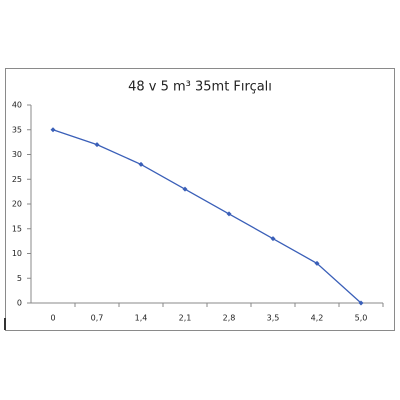 This screenshot has height=400, width=400. Describe the element at coordinates (185, 318) in the screenshot. I see `x-tick-label: 2,1` at that location.